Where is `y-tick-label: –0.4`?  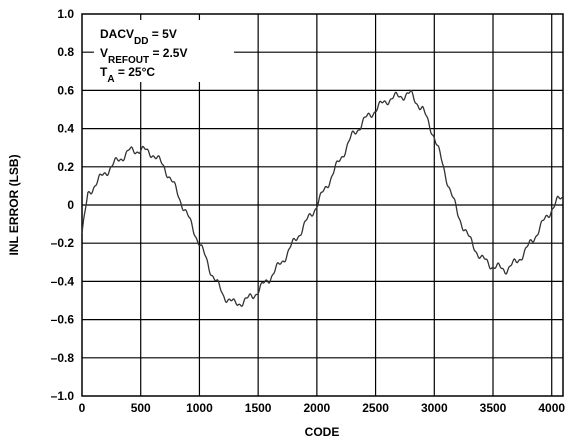 y-tick-label: –0.4 is located at coordinates (63, 281).